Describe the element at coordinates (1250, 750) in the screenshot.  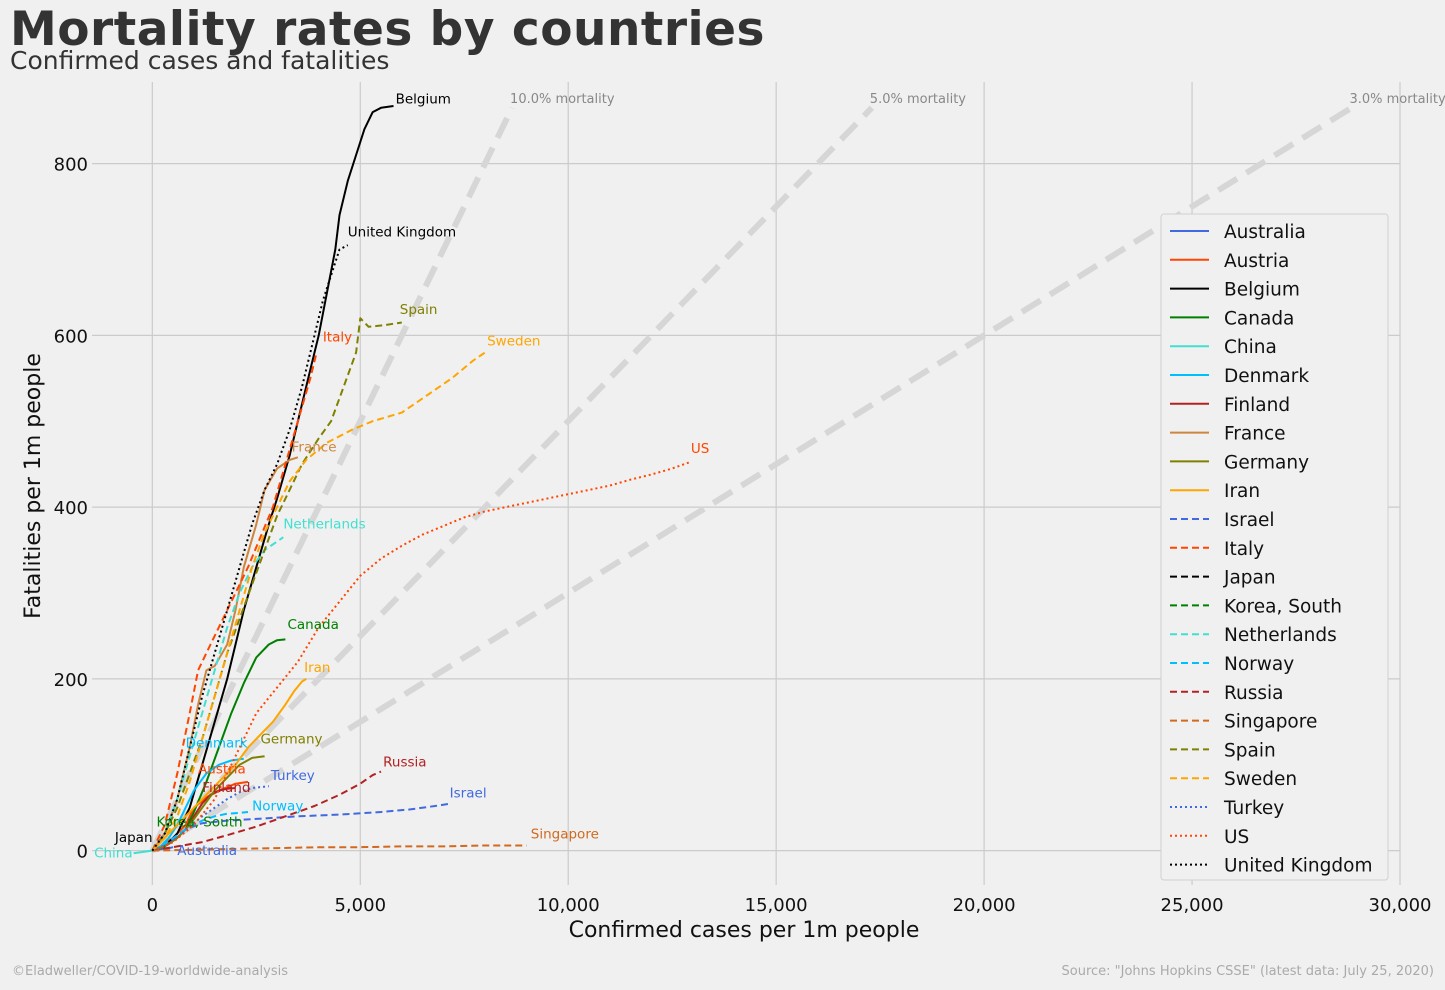
I see `legend-label: Spain` at that location.